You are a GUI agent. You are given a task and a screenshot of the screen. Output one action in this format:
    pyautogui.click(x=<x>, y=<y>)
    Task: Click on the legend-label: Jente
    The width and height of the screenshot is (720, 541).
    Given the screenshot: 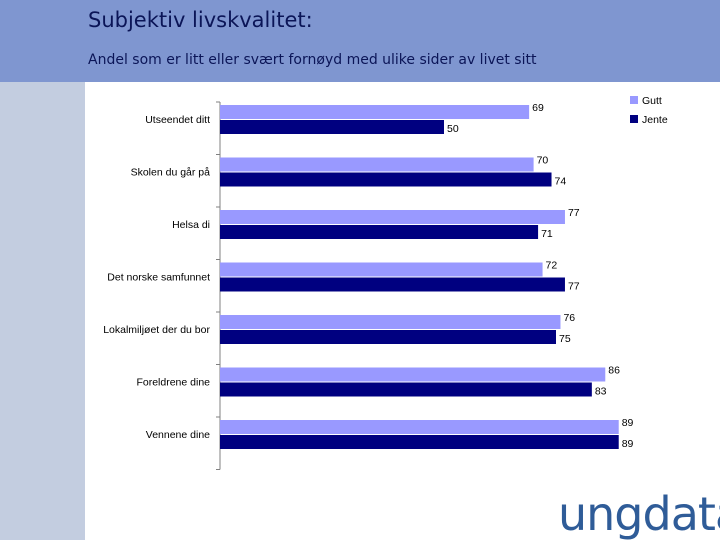 What is the action you would take?
    pyautogui.click(x=655, y=120)
    